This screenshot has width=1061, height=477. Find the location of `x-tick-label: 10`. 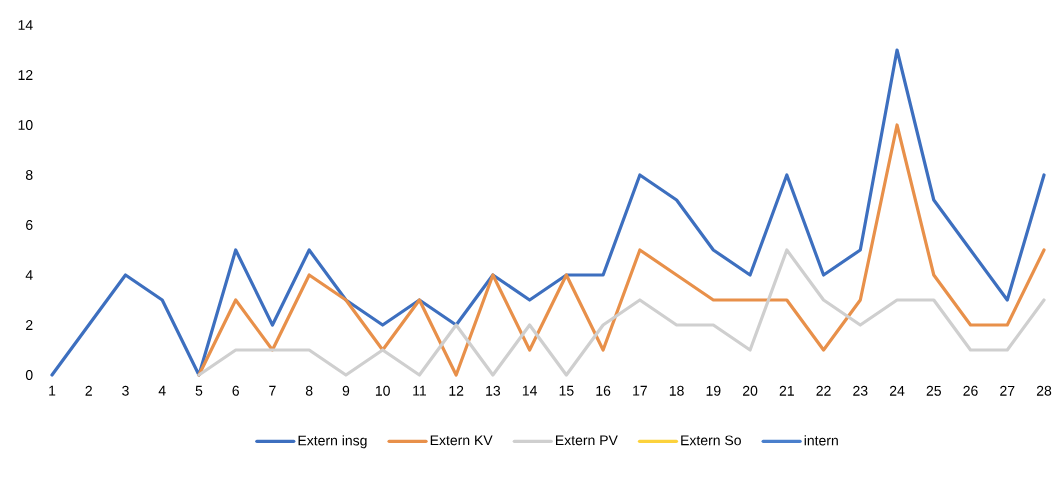

x-tick-label: 10 is located at coordinates (382, 390).